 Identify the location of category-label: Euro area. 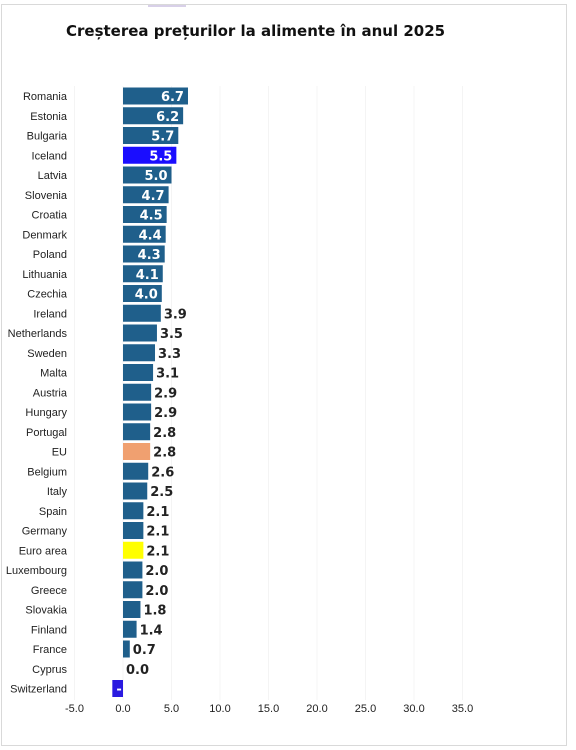
(43, 551).